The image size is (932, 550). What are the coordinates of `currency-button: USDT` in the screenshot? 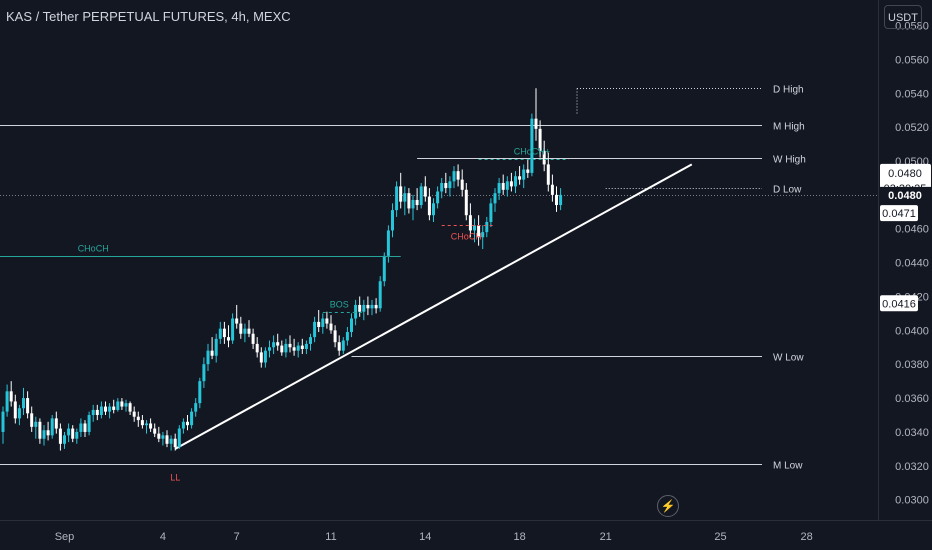 It's located at (903, 17).